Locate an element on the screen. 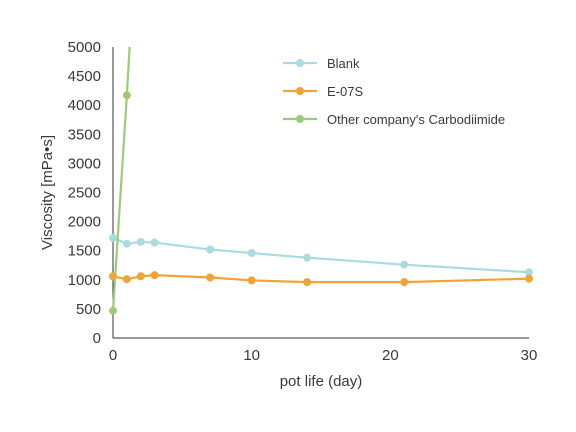 The height and width of the screenshot is (432, 576). y-tick-label: 4500 is located at coordinates (84, 76).